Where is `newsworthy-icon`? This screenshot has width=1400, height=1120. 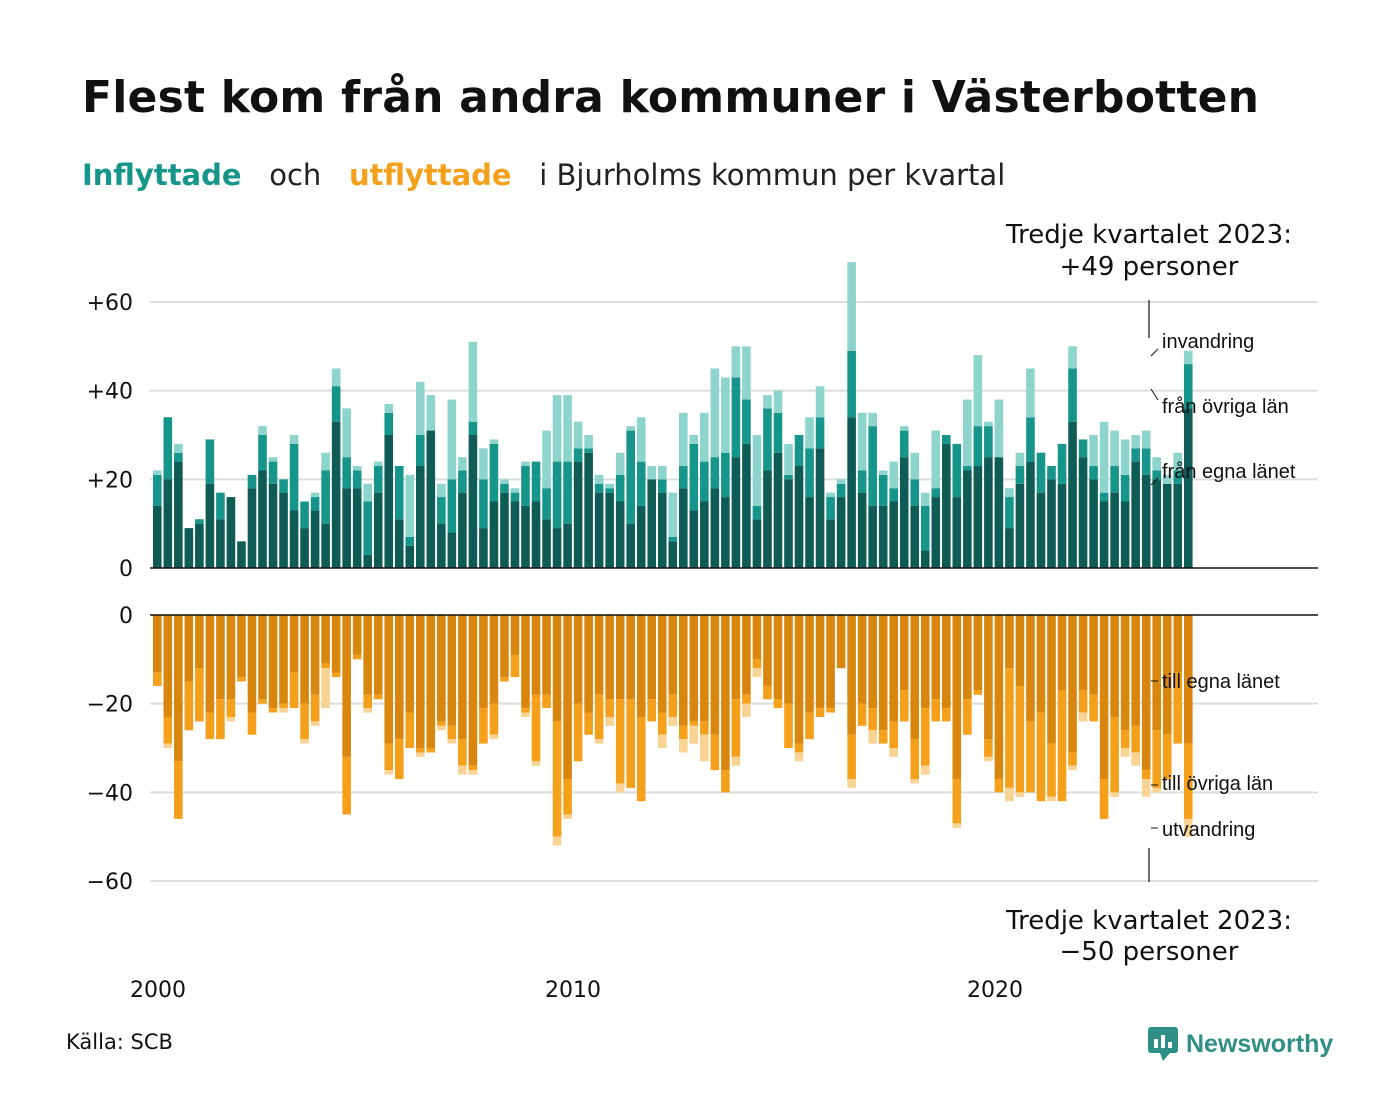
newsworthy-icon is located at coordinates (1163, 1044).